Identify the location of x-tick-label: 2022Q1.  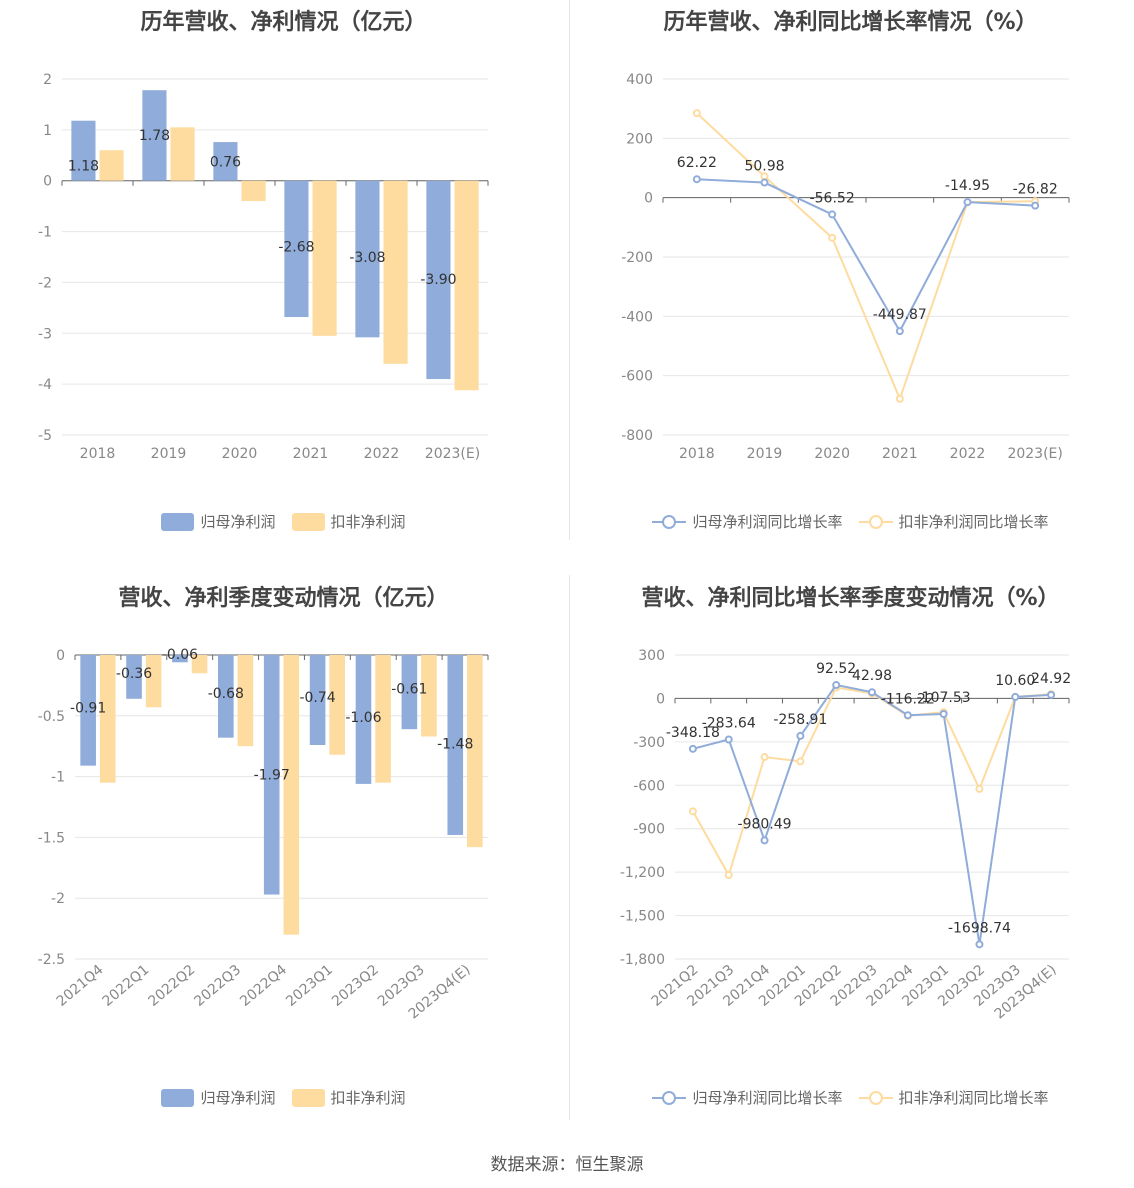
(126, 986).